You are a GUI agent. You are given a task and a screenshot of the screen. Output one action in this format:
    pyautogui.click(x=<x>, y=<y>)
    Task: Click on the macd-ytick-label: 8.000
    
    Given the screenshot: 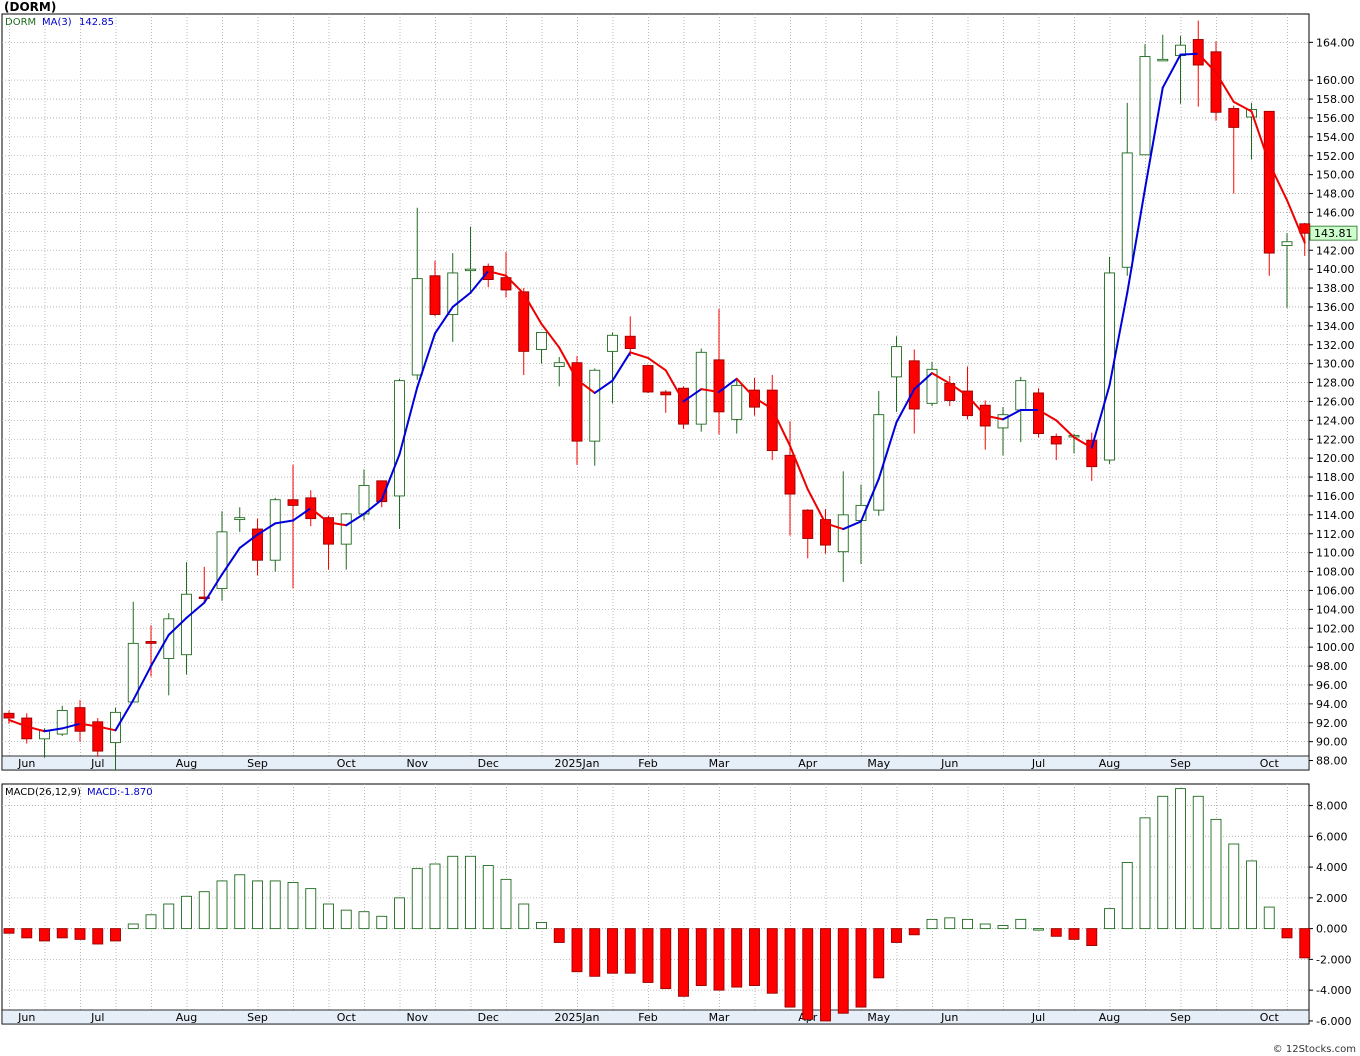 What is the action you would take?
    pyautogui.click(x=1332, y=806)
    